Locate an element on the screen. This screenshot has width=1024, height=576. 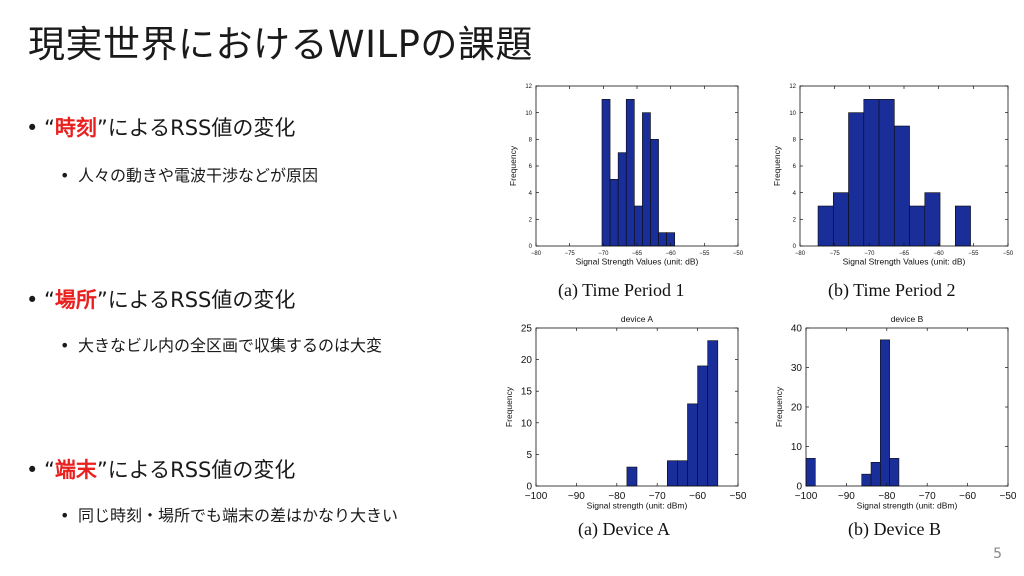
bullet-time: • “時刻”によるRSS値の変化 is located at coordinates (160, 127).